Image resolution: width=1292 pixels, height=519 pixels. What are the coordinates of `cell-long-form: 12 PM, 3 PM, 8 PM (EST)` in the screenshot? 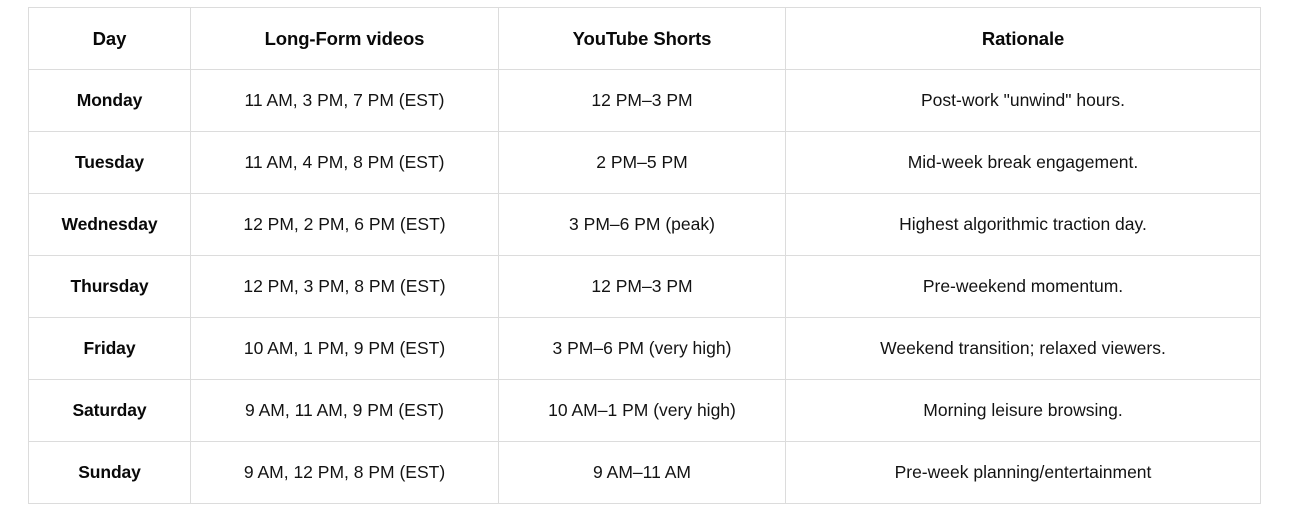 It's located at (344, 286).